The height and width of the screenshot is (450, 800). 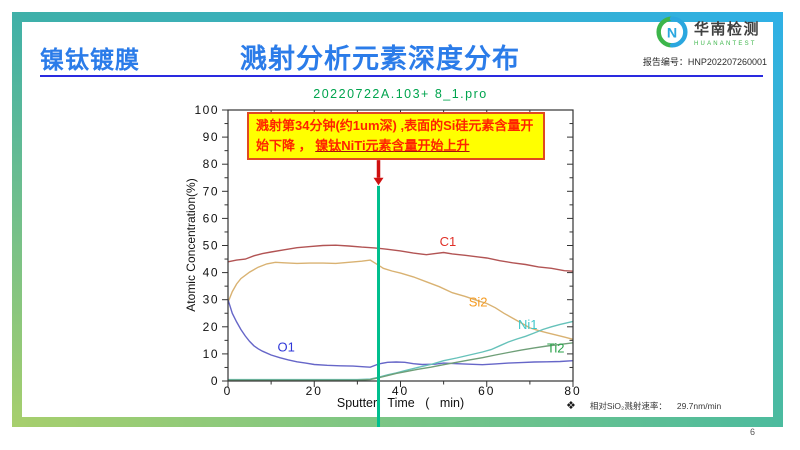 What do you see at coordinates (400, 403) in the screenshot?
I see `x-axis-label: Sputter Time ( min)` at bounding box center [400, 403].